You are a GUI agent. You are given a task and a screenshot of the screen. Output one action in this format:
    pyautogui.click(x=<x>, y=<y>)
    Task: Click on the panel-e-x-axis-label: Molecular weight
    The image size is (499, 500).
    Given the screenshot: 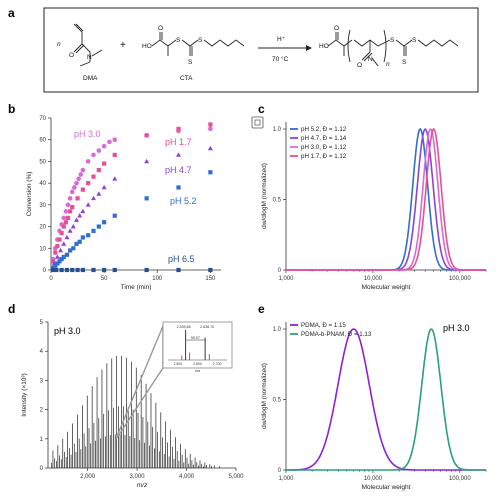 What is the action you would take?
    pyautogui.click(x=386, y=487)
    